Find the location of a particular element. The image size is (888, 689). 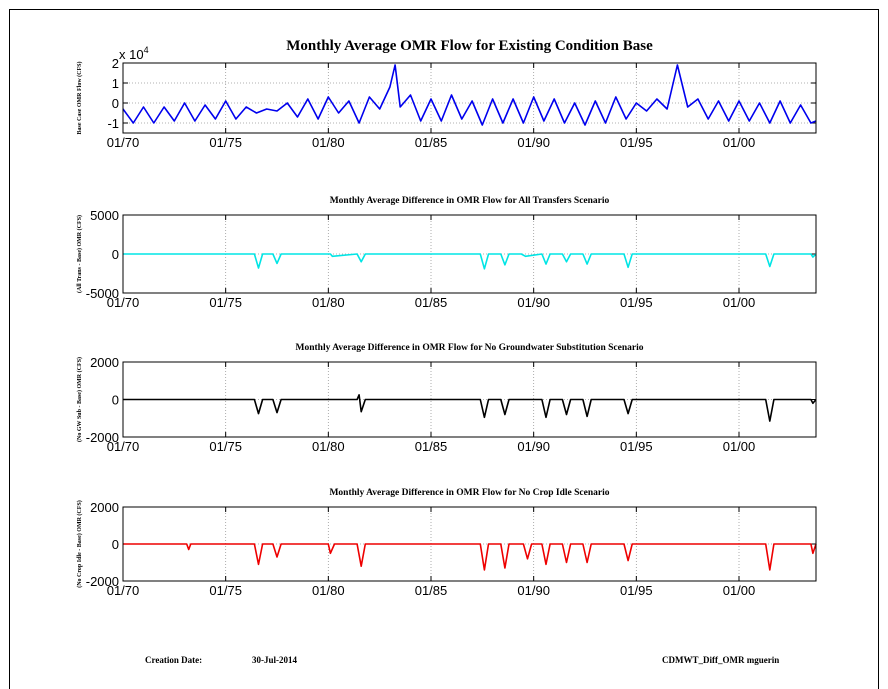

y-axis-label: (No GW Sub - Base) OMR (CFS) is located at coordinates (79, 399).